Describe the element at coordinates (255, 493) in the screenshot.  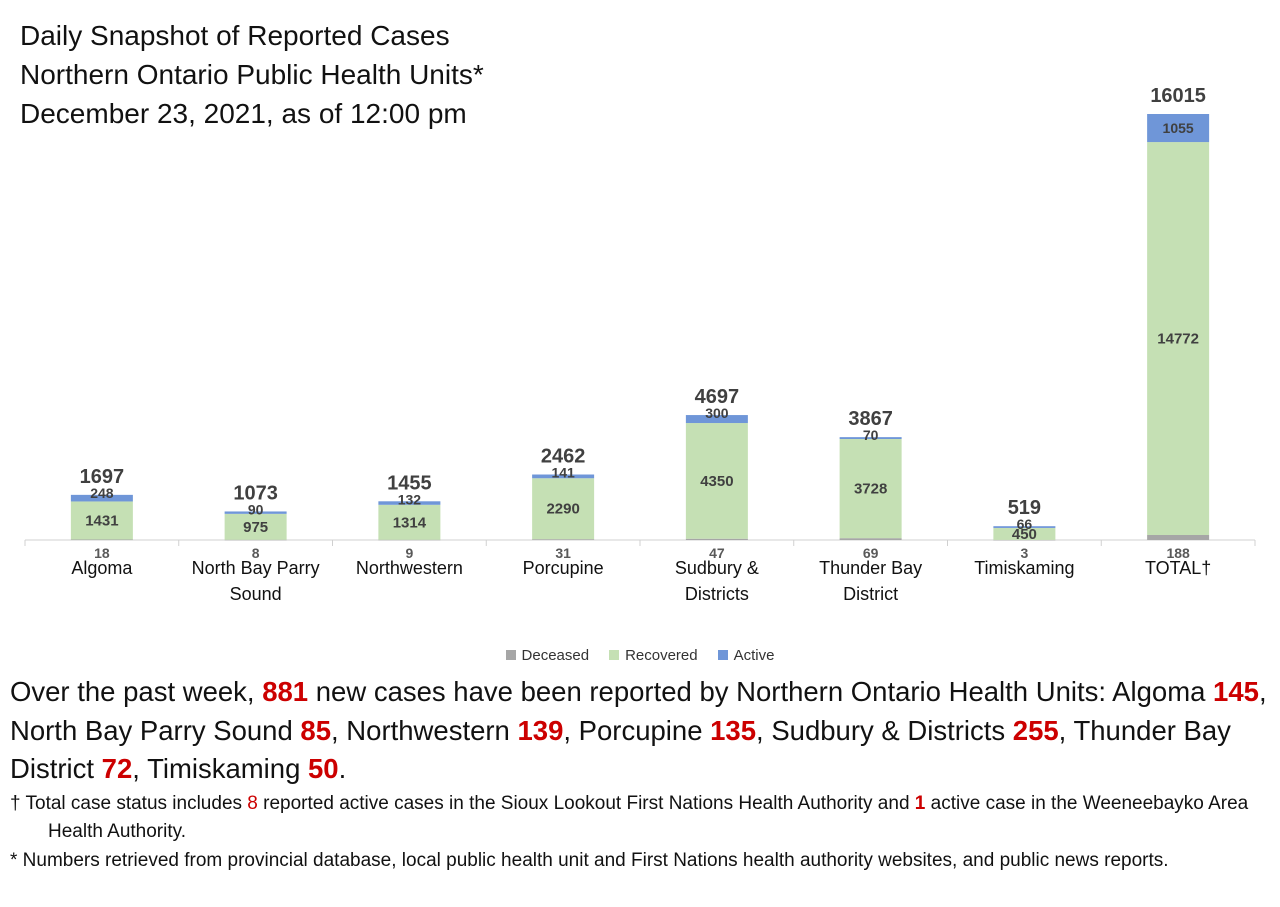
I see `data-label-total: 1073` at that location.